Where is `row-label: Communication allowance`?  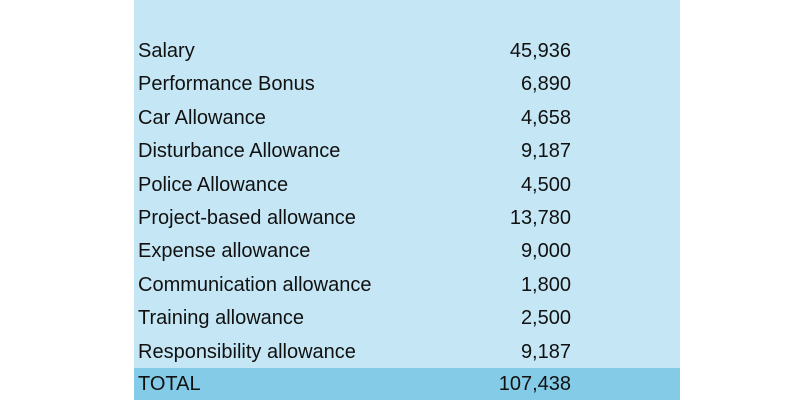
row-label: Communication allowance is located at coordinates (255, 284).